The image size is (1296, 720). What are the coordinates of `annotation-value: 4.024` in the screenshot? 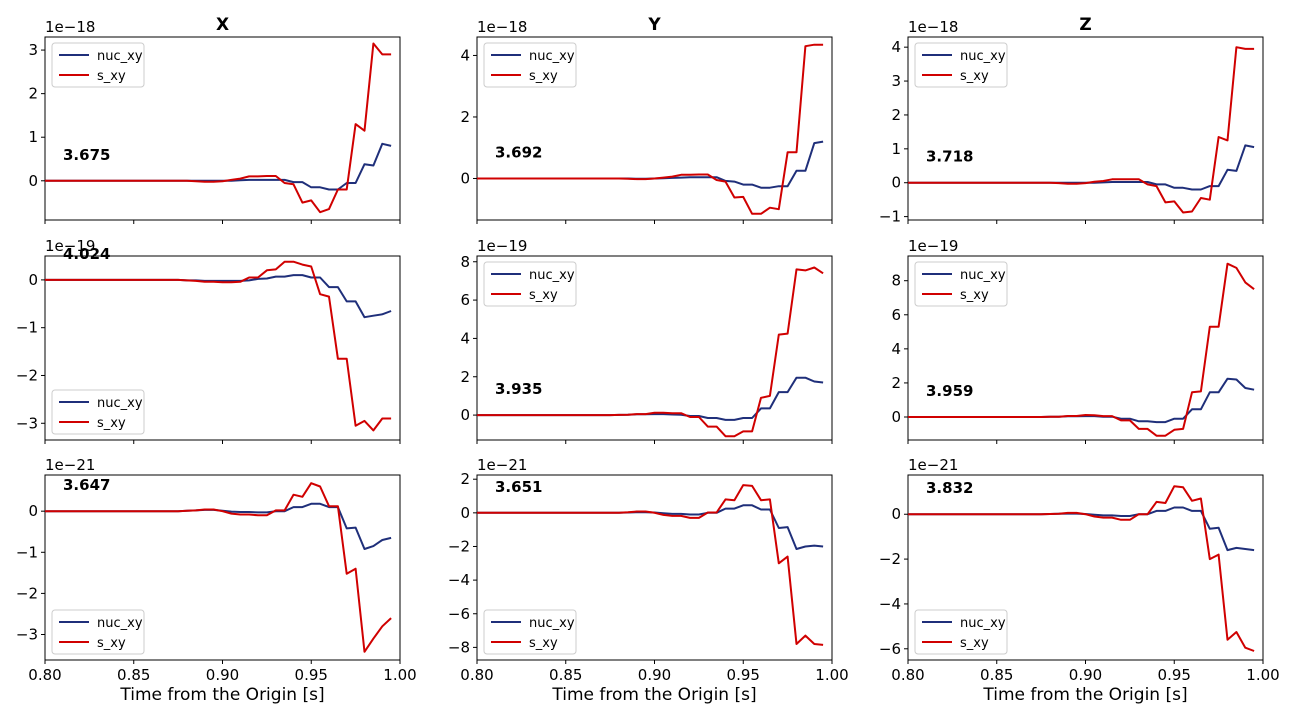 It's located at (86, 254).